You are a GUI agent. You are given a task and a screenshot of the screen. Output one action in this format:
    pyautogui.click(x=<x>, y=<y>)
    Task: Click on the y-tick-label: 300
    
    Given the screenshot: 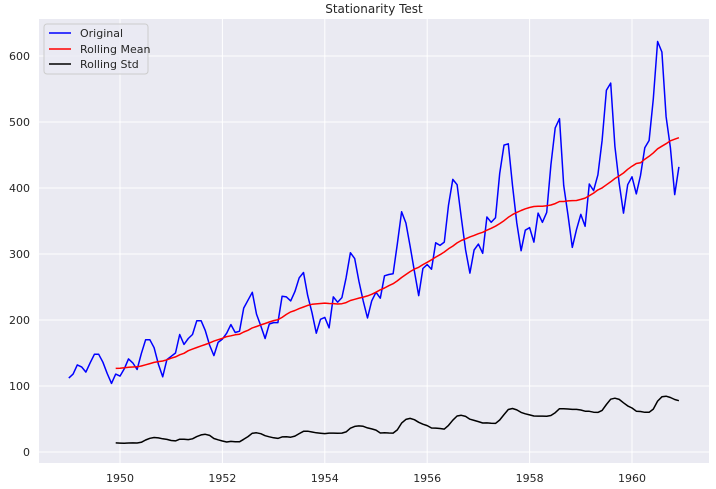 What is the action you would take?
    pyautogui.click(x=19, y=254)
    